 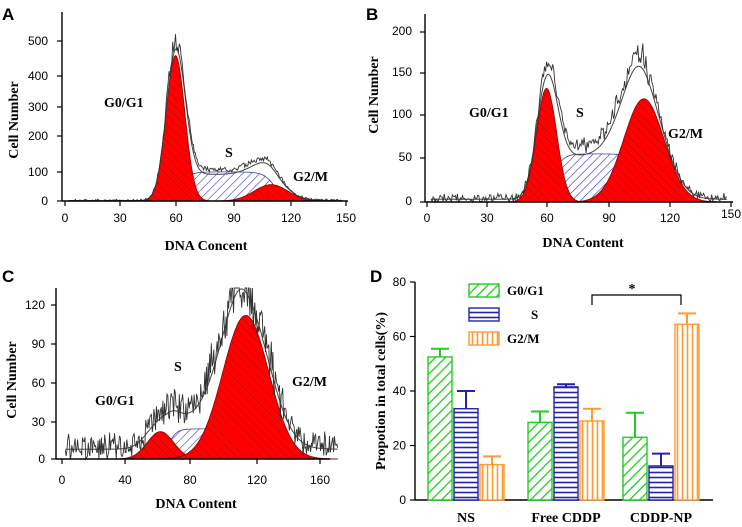 I want to click on y-tick-label: 30, so click(x=39, y=422).